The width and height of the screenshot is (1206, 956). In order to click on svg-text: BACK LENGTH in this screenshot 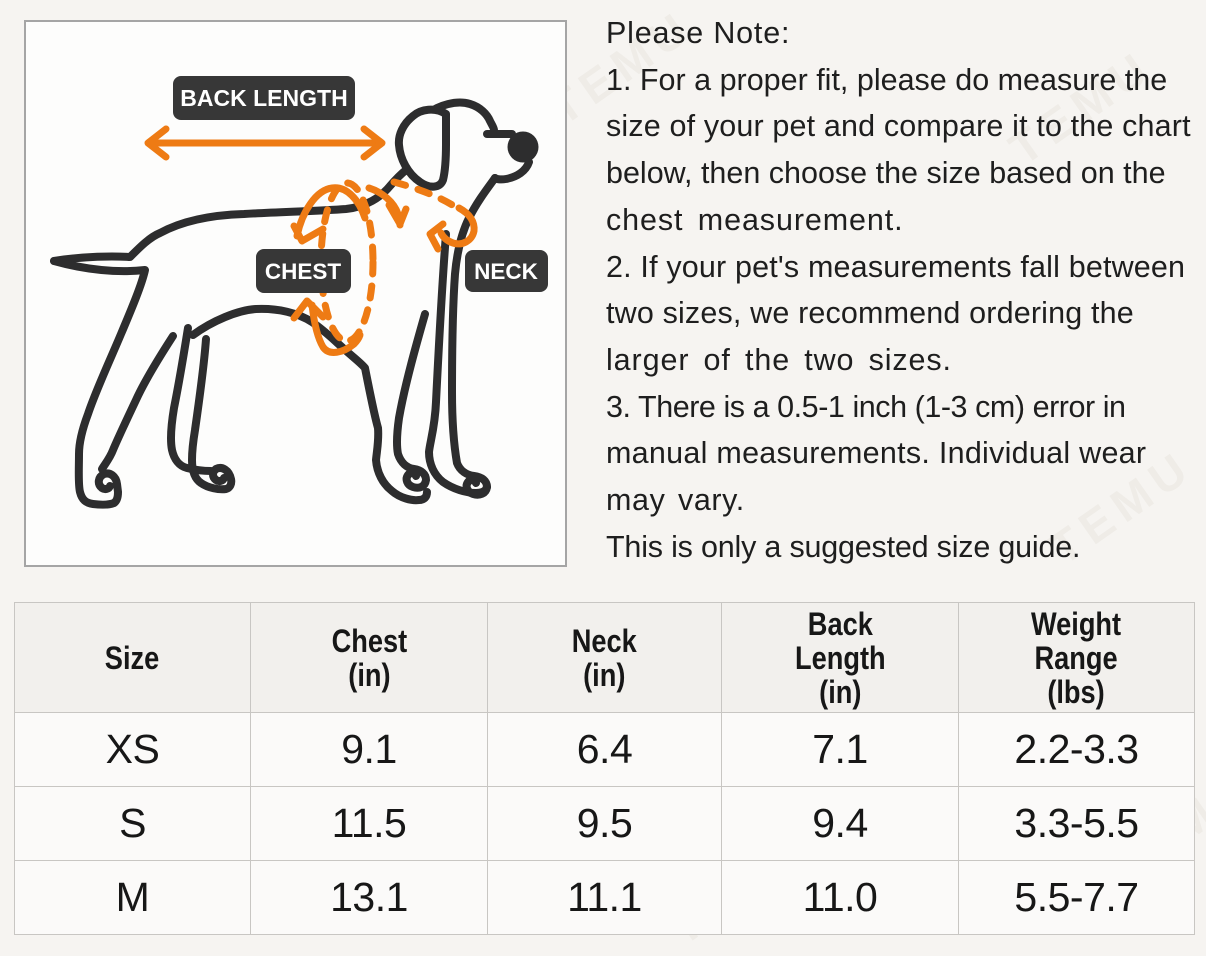, I will do `click(263, 98)`.